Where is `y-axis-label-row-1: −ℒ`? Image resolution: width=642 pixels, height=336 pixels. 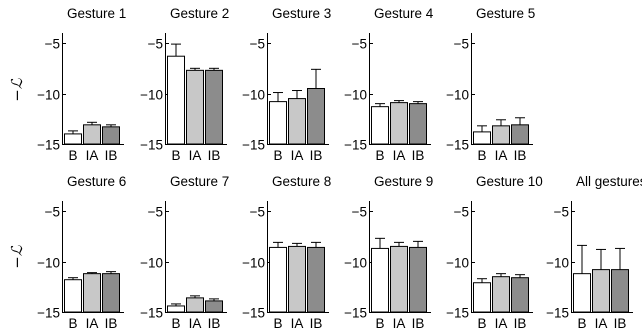 y-axis-label-row-1: −ℒ is located at coordinates (17, 89).